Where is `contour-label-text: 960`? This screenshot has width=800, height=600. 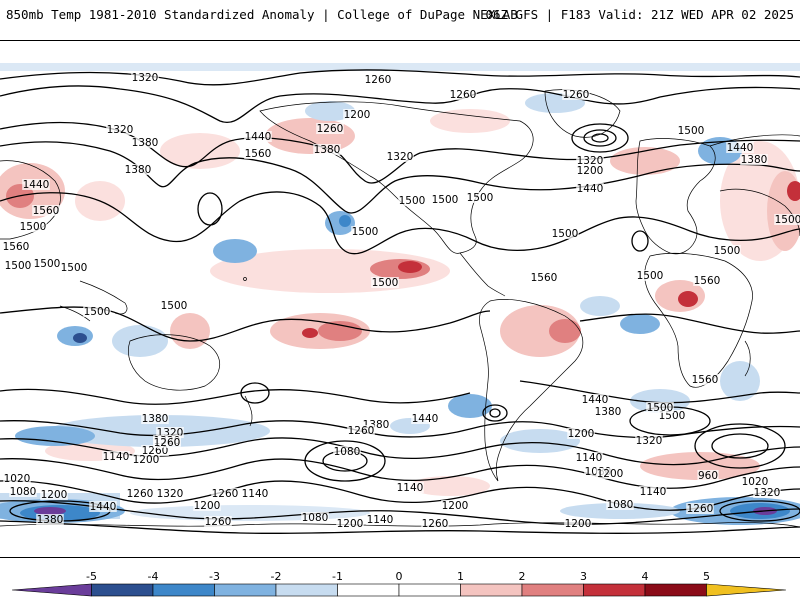 contour-label-text: 960 is located at coordinates (708, 476).